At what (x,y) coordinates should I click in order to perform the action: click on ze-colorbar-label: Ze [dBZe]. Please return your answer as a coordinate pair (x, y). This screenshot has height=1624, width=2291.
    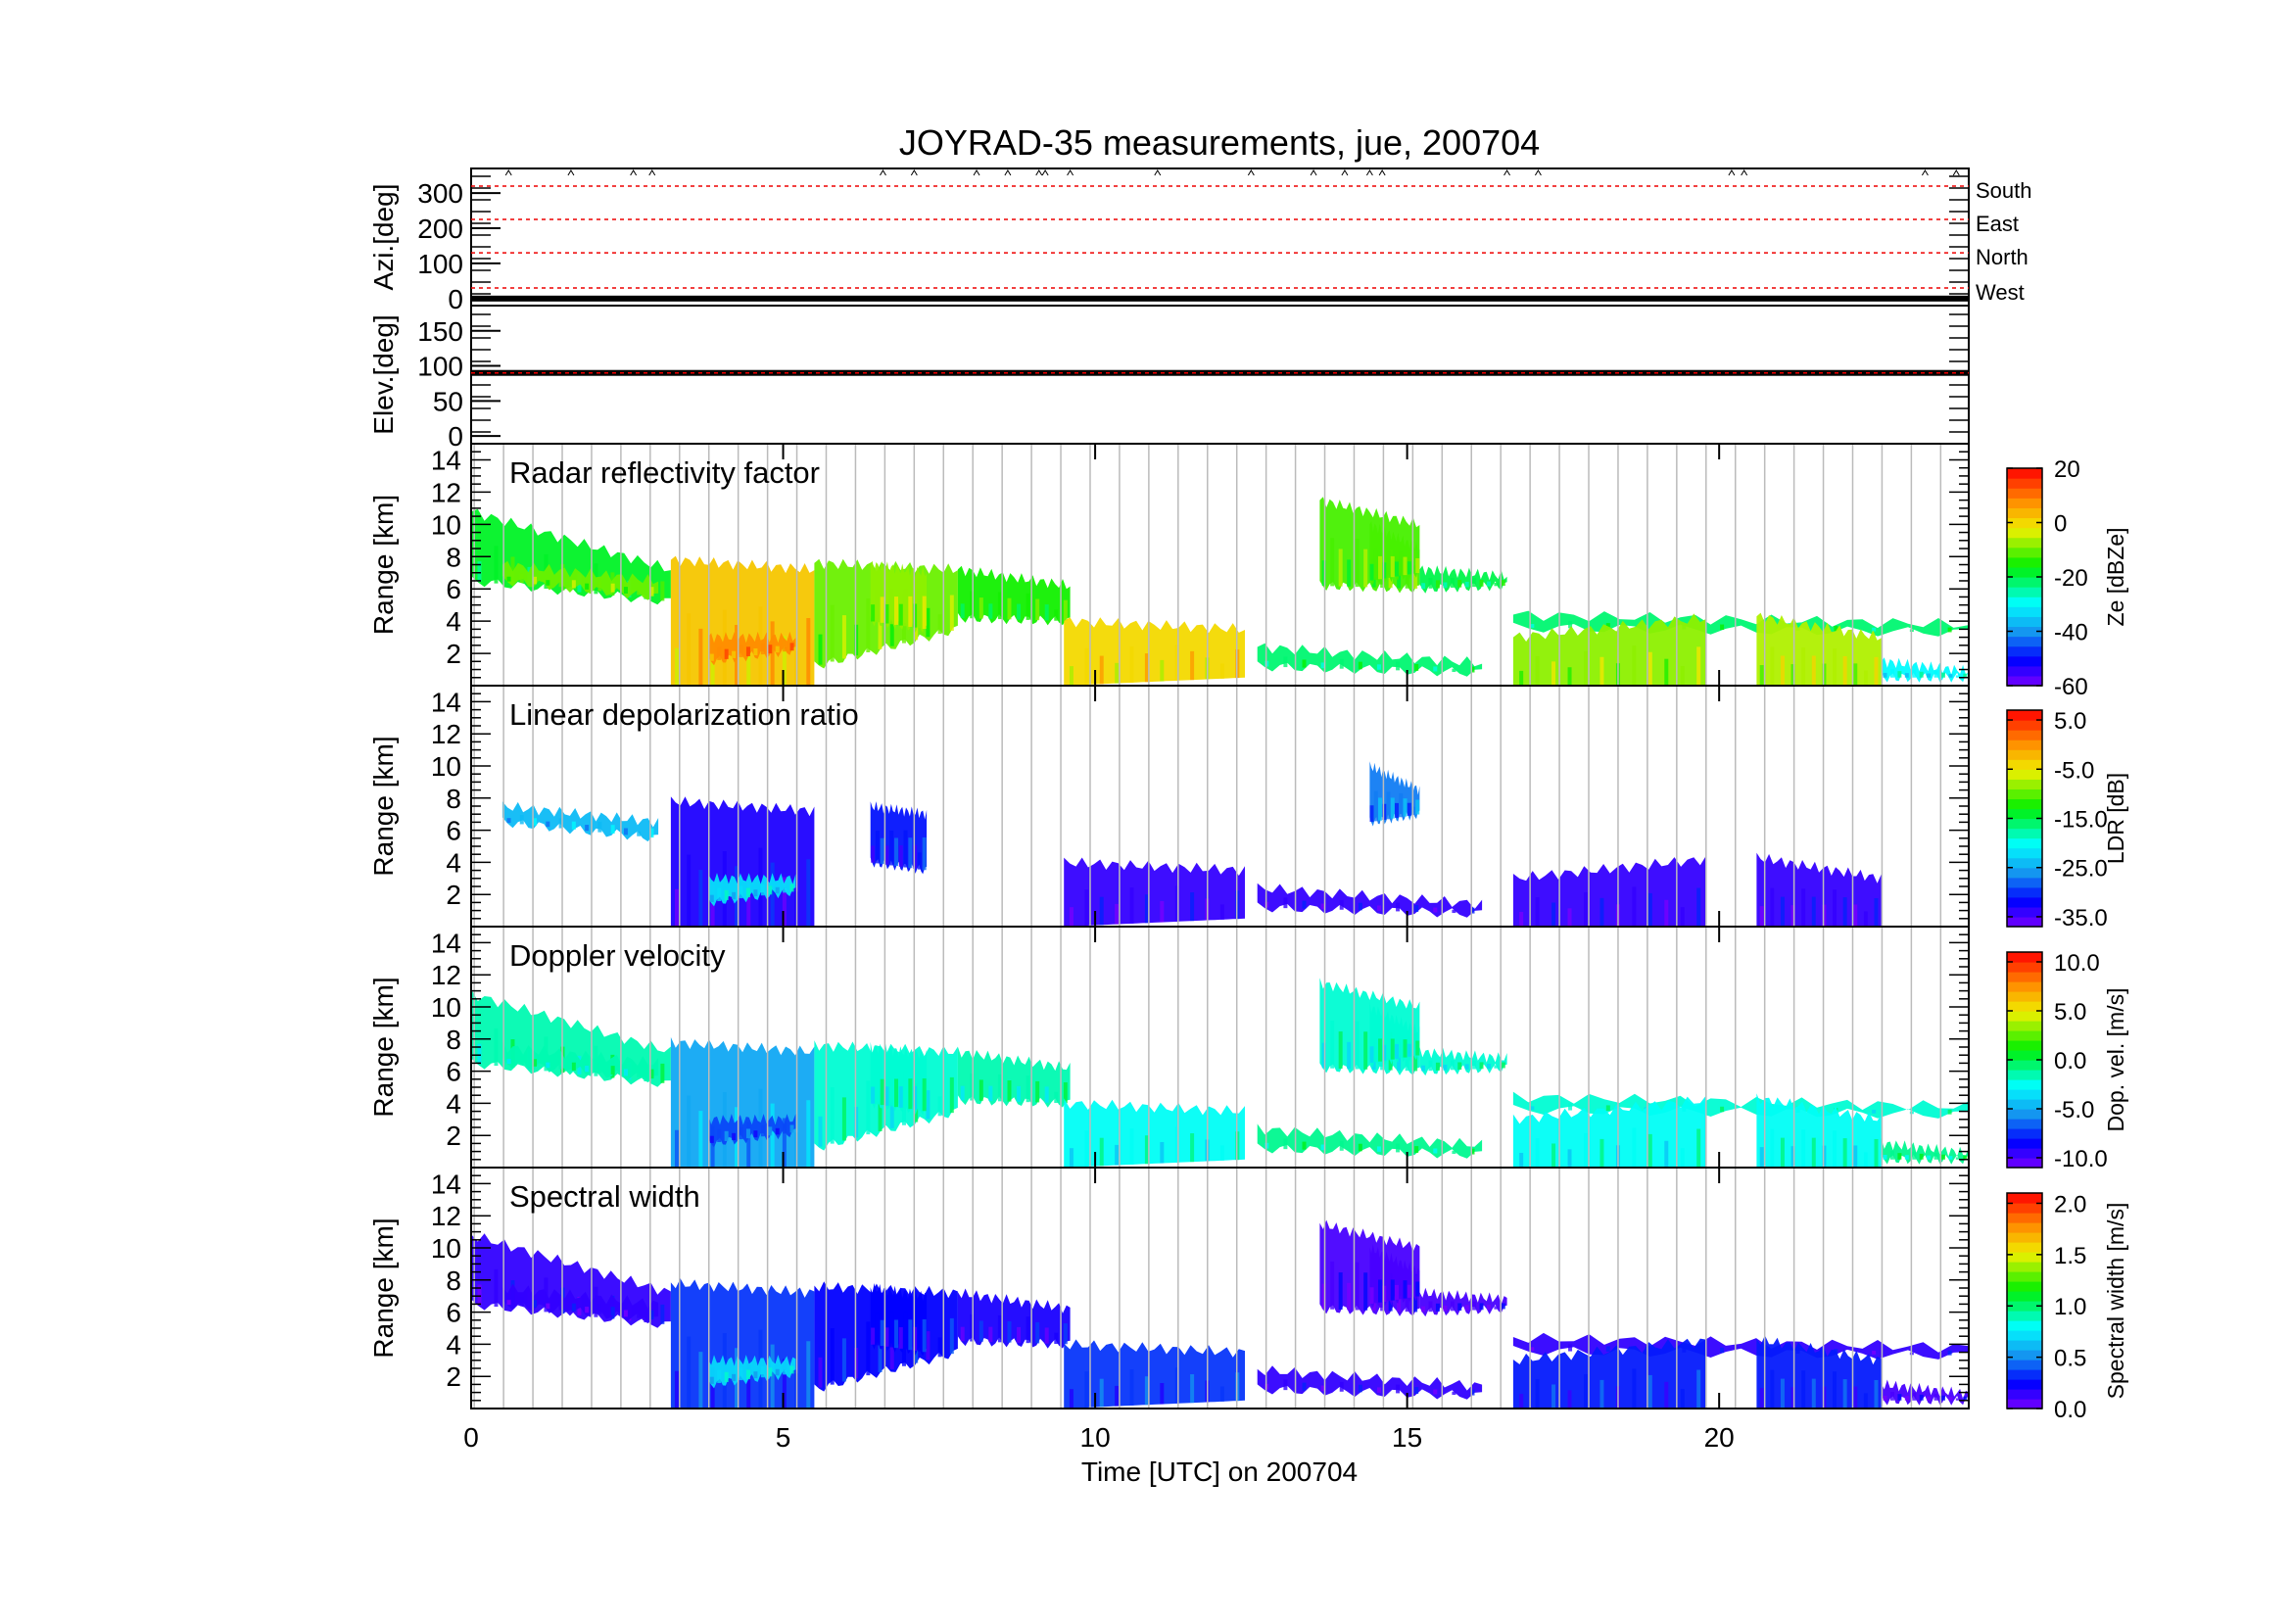
    Looking at the image, I should click on (2115, 577).